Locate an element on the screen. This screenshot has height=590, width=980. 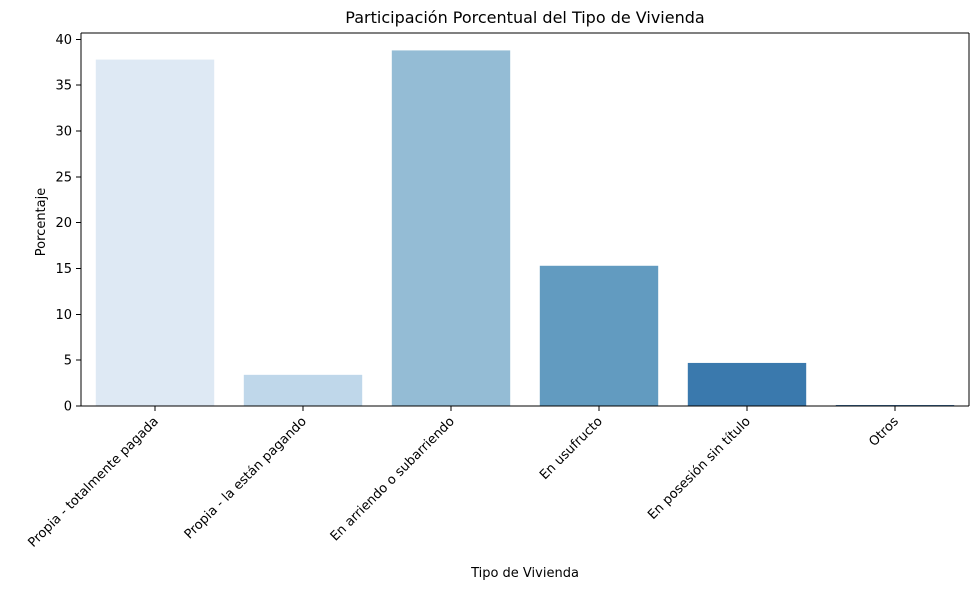
x-tick-label: Otros is located at coordinates (884, 432).